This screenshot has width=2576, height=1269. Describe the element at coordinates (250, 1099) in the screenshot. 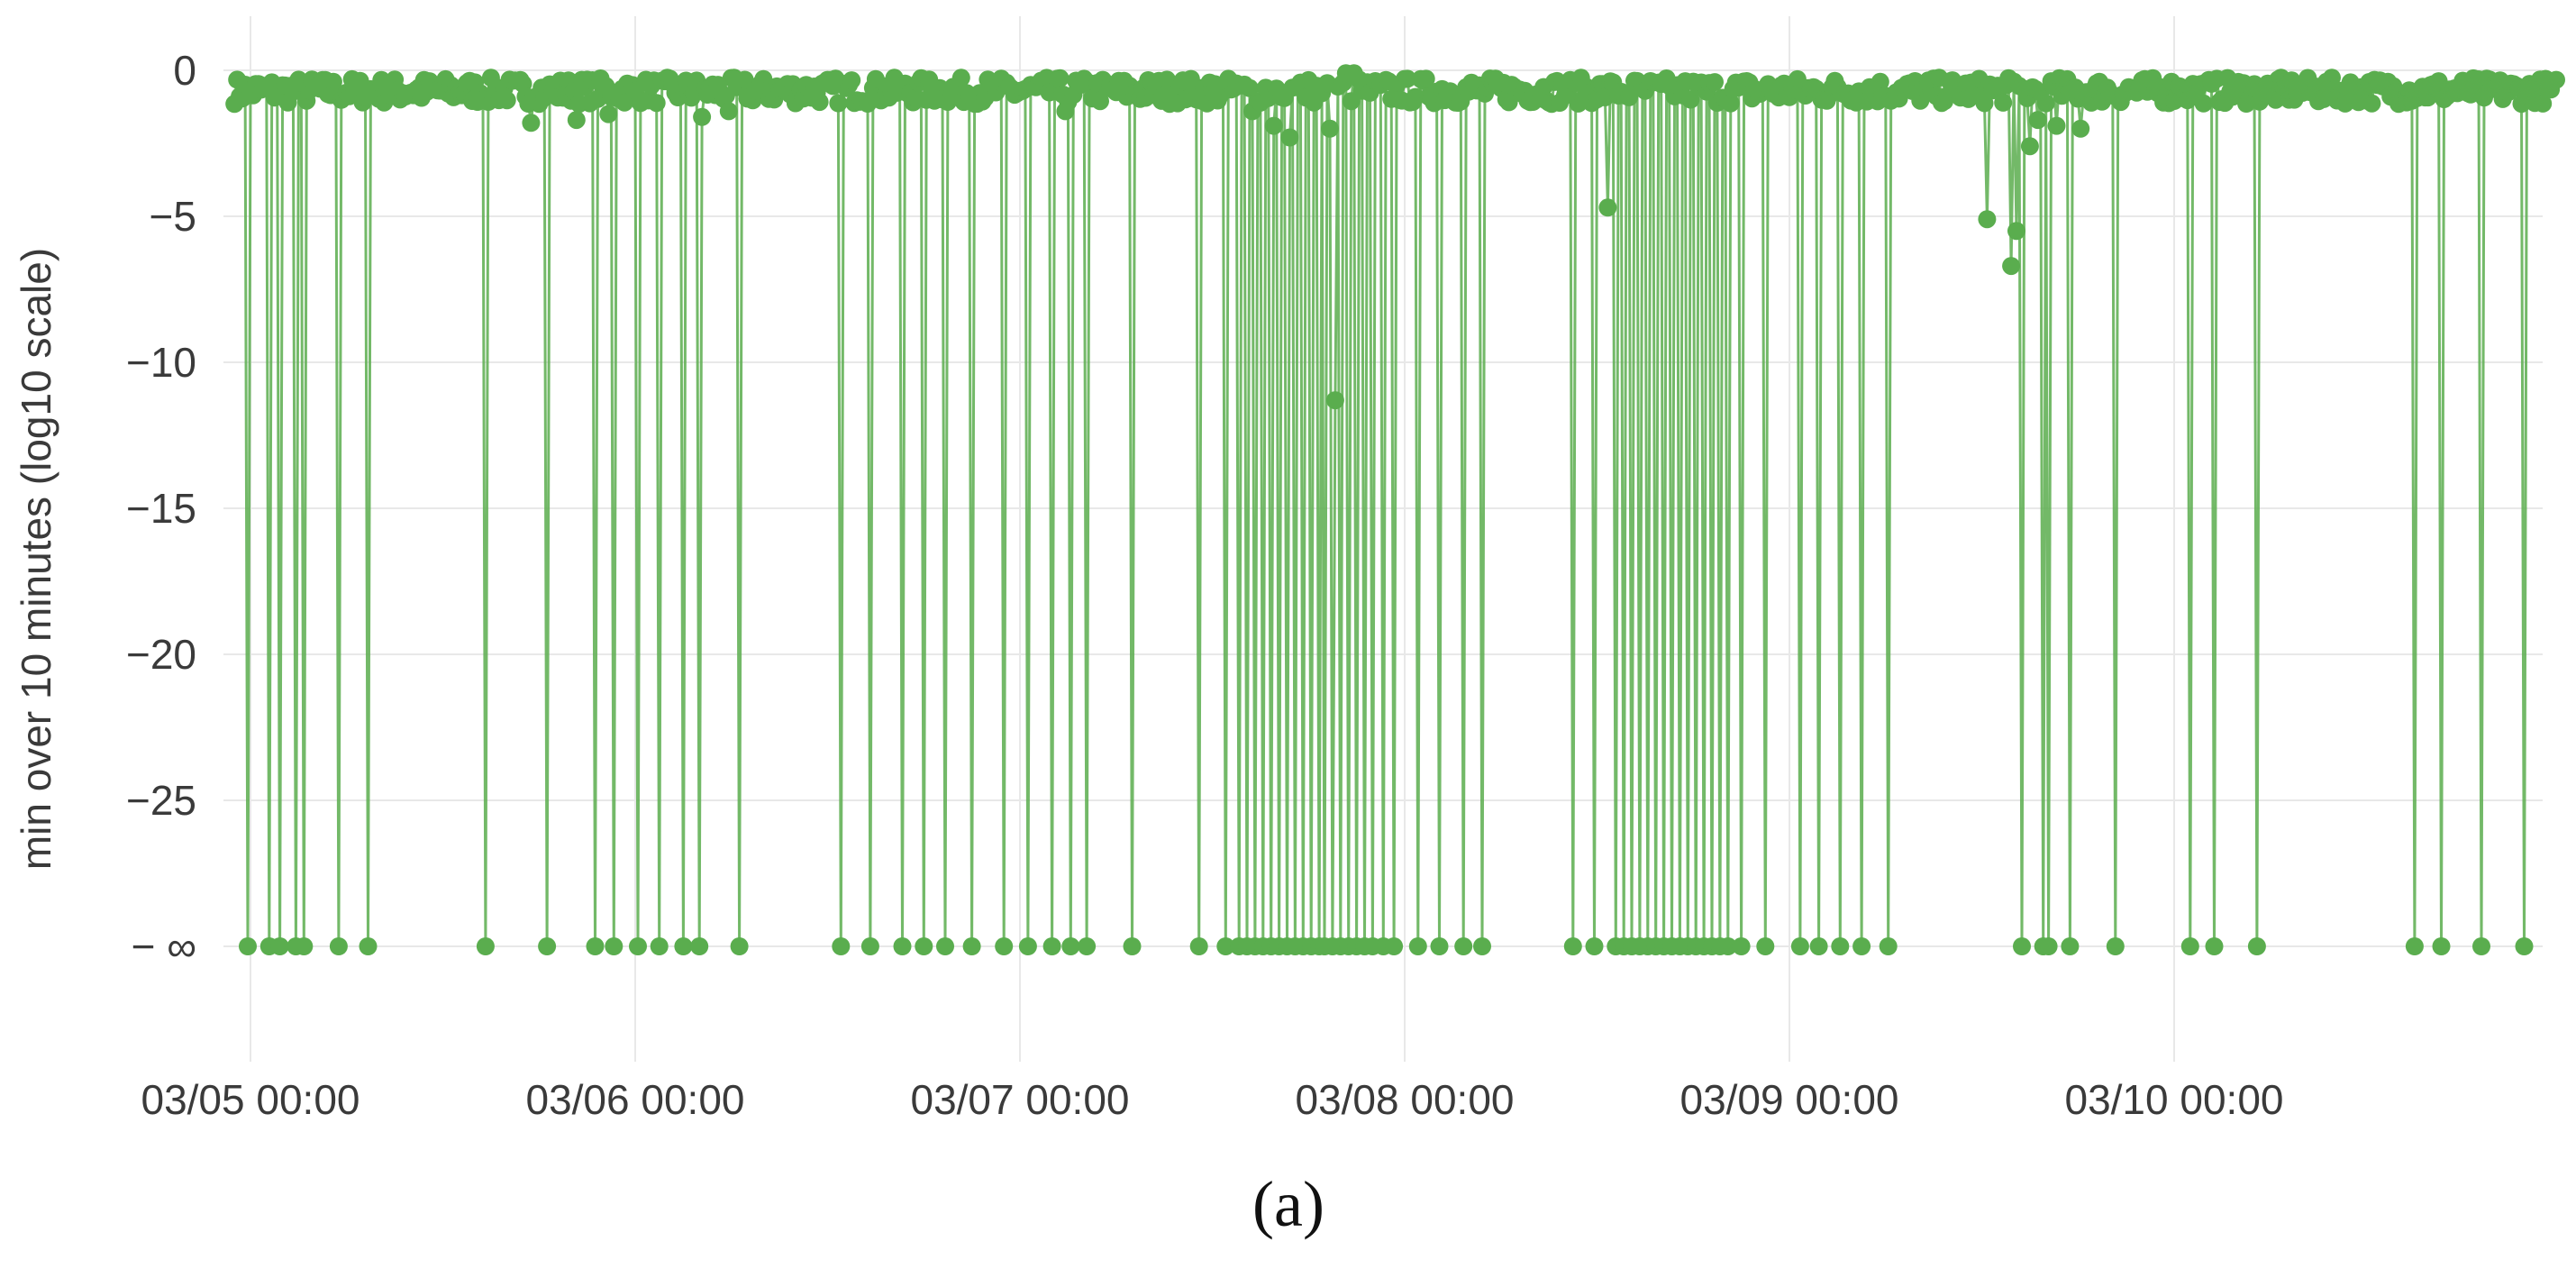

I see `x-tick-label: 03/05 00:00` at that location.